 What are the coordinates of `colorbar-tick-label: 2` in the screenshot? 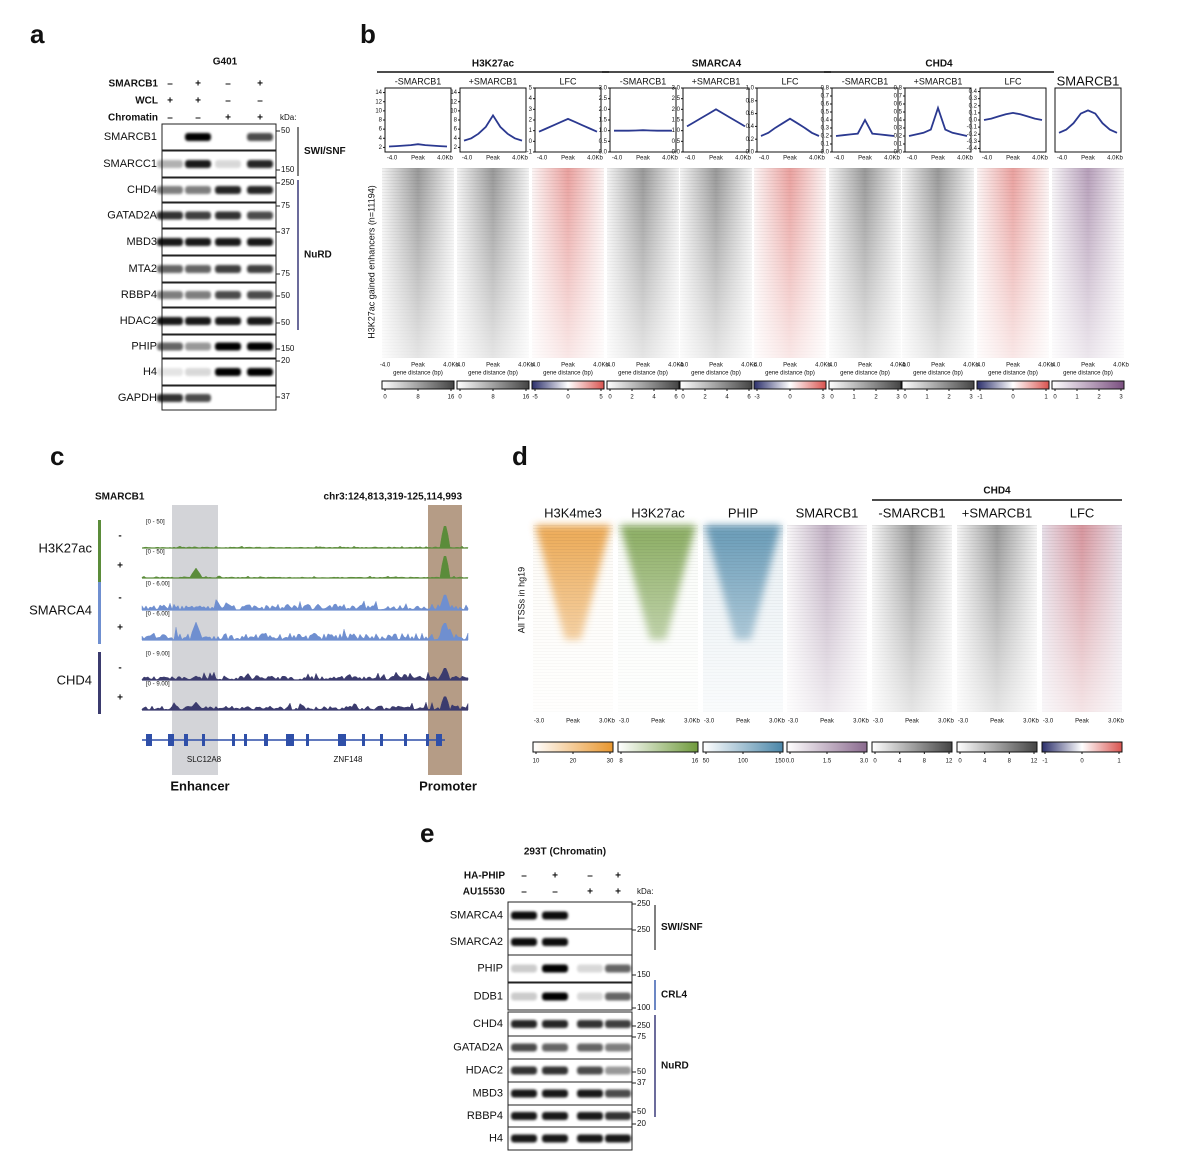 It's located at (949, 398).